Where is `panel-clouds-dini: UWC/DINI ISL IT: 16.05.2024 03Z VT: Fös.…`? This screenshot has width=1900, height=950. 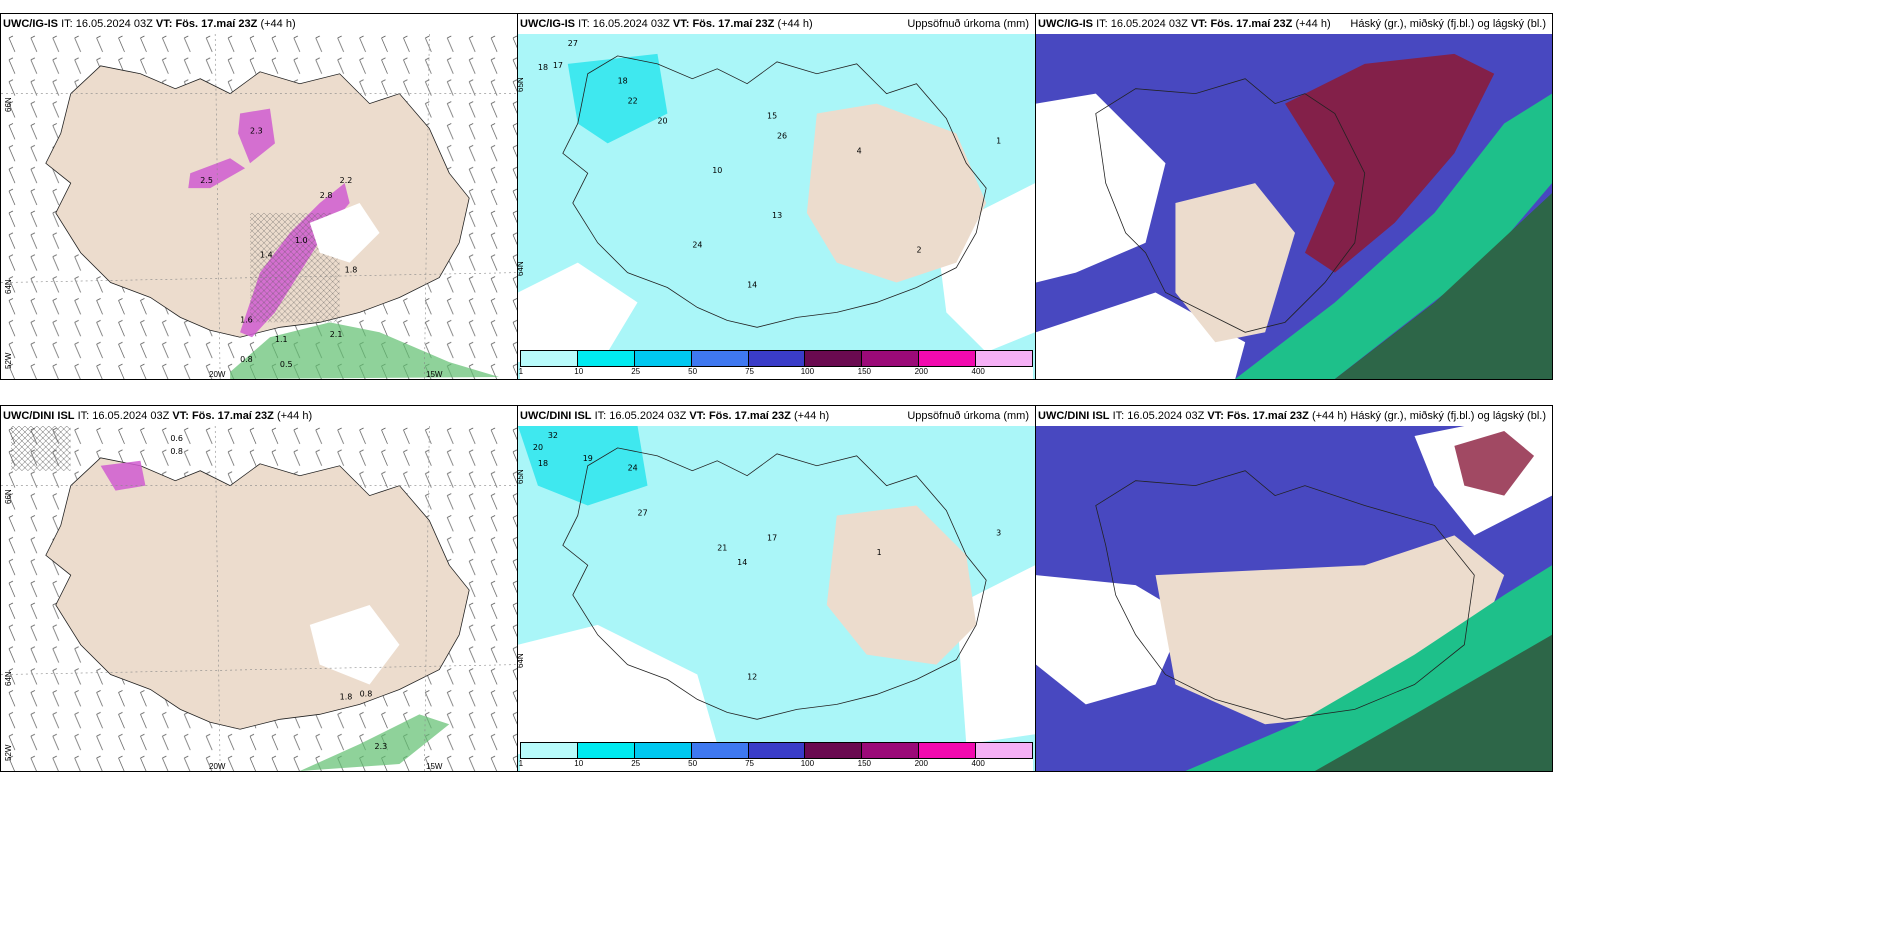 panel-clouds-dini: UWC/DINI ISL IT: 16.05.2024 03Z VT: Fös.… is located at coordinates (1294, 588).